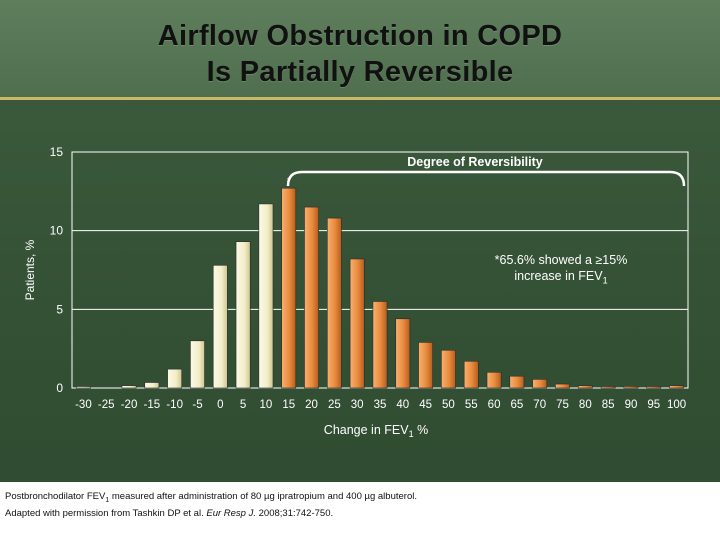  I want to click on brace-asterisk: *, so click(289, 181).